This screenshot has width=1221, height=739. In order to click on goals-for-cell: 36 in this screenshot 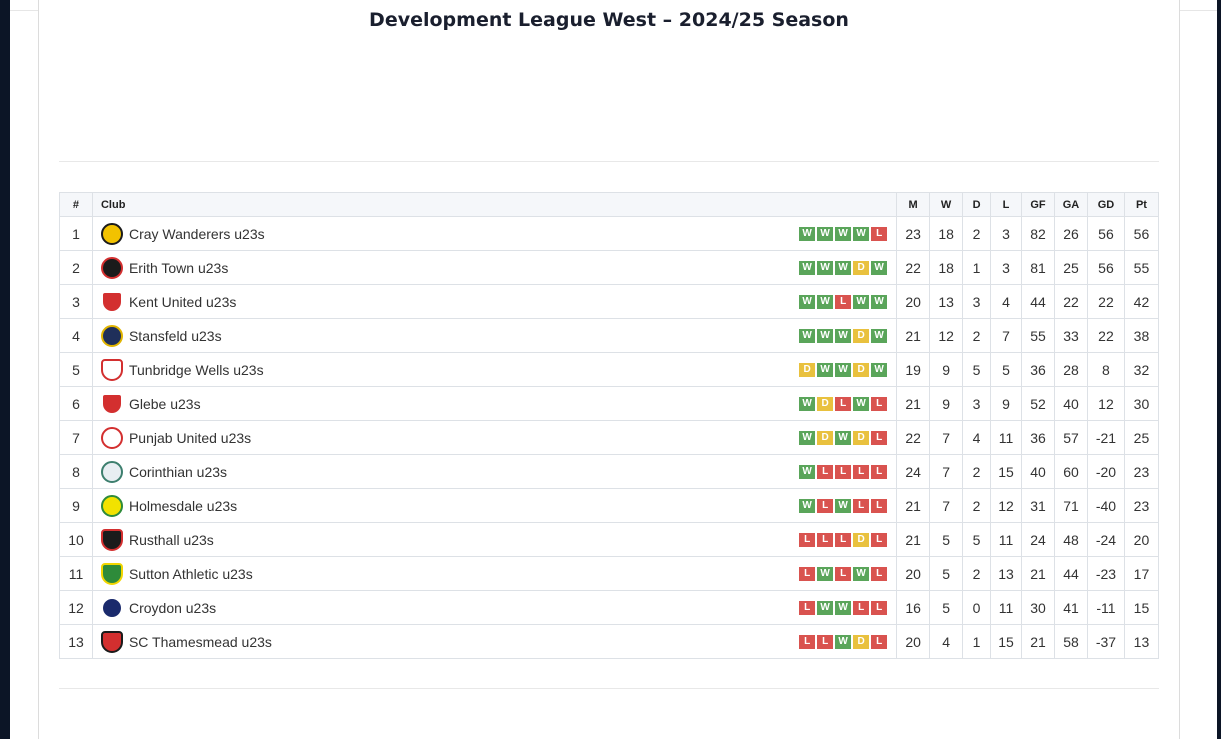, I will do `click(1038, 369)`.